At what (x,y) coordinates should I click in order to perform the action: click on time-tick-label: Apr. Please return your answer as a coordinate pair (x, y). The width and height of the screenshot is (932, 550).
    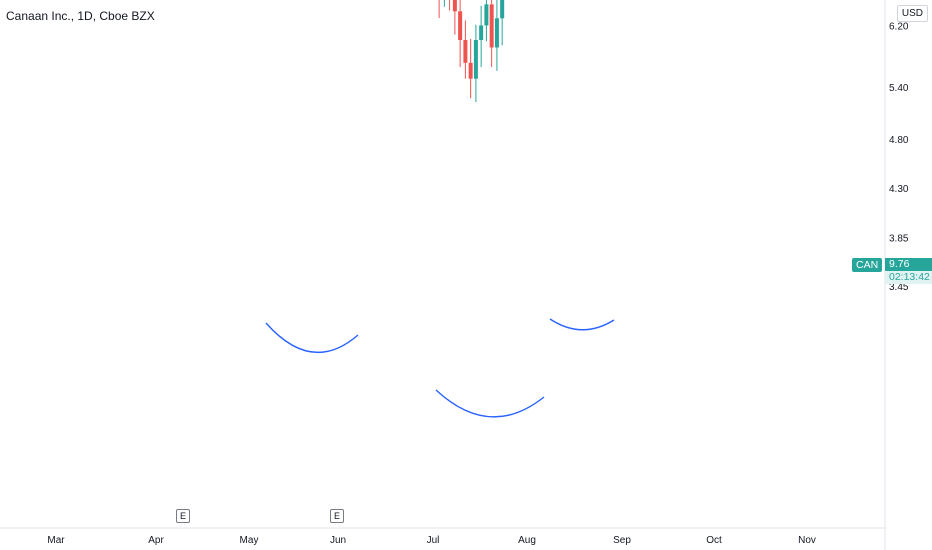
    Looking at the image, I should click on (156, 540).